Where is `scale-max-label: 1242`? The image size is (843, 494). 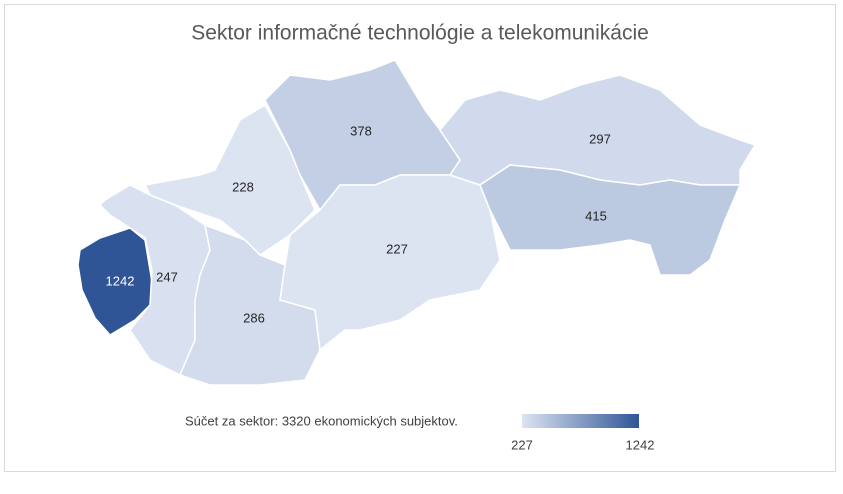
scale-max-label: 1242 is located at coordinates (640, 444).